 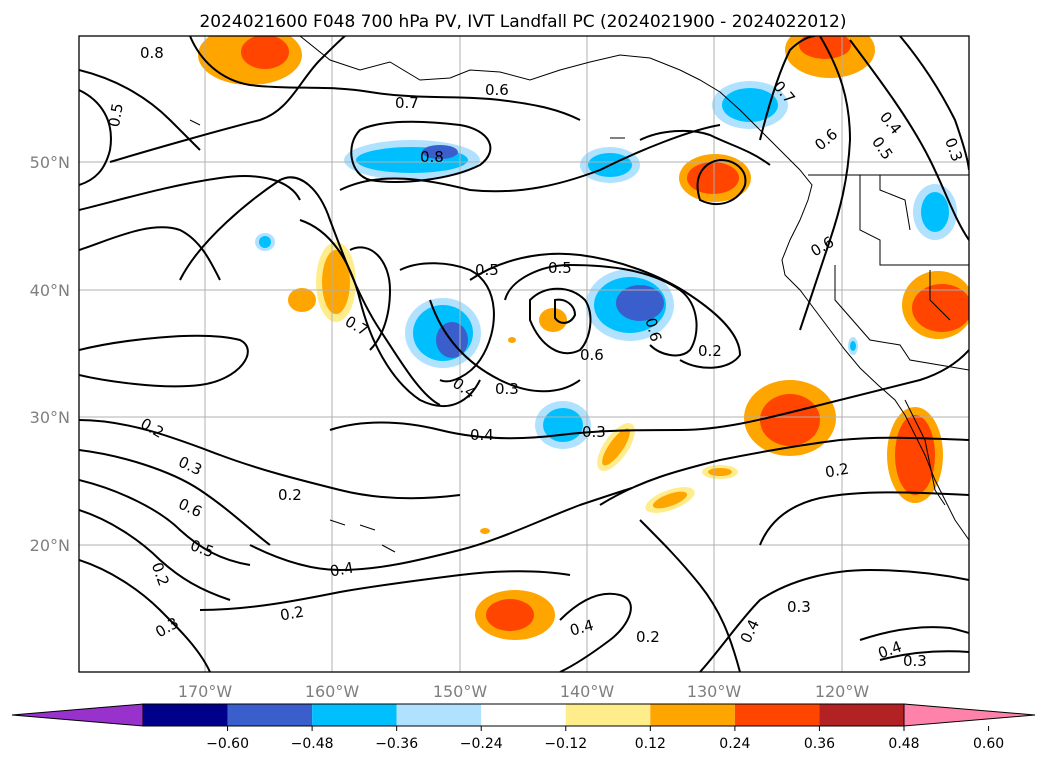 What do you see at coordinates (443, 333) in the screenshot?
I see `negative-anomaly-central-west` at bounding box center [443, 333].